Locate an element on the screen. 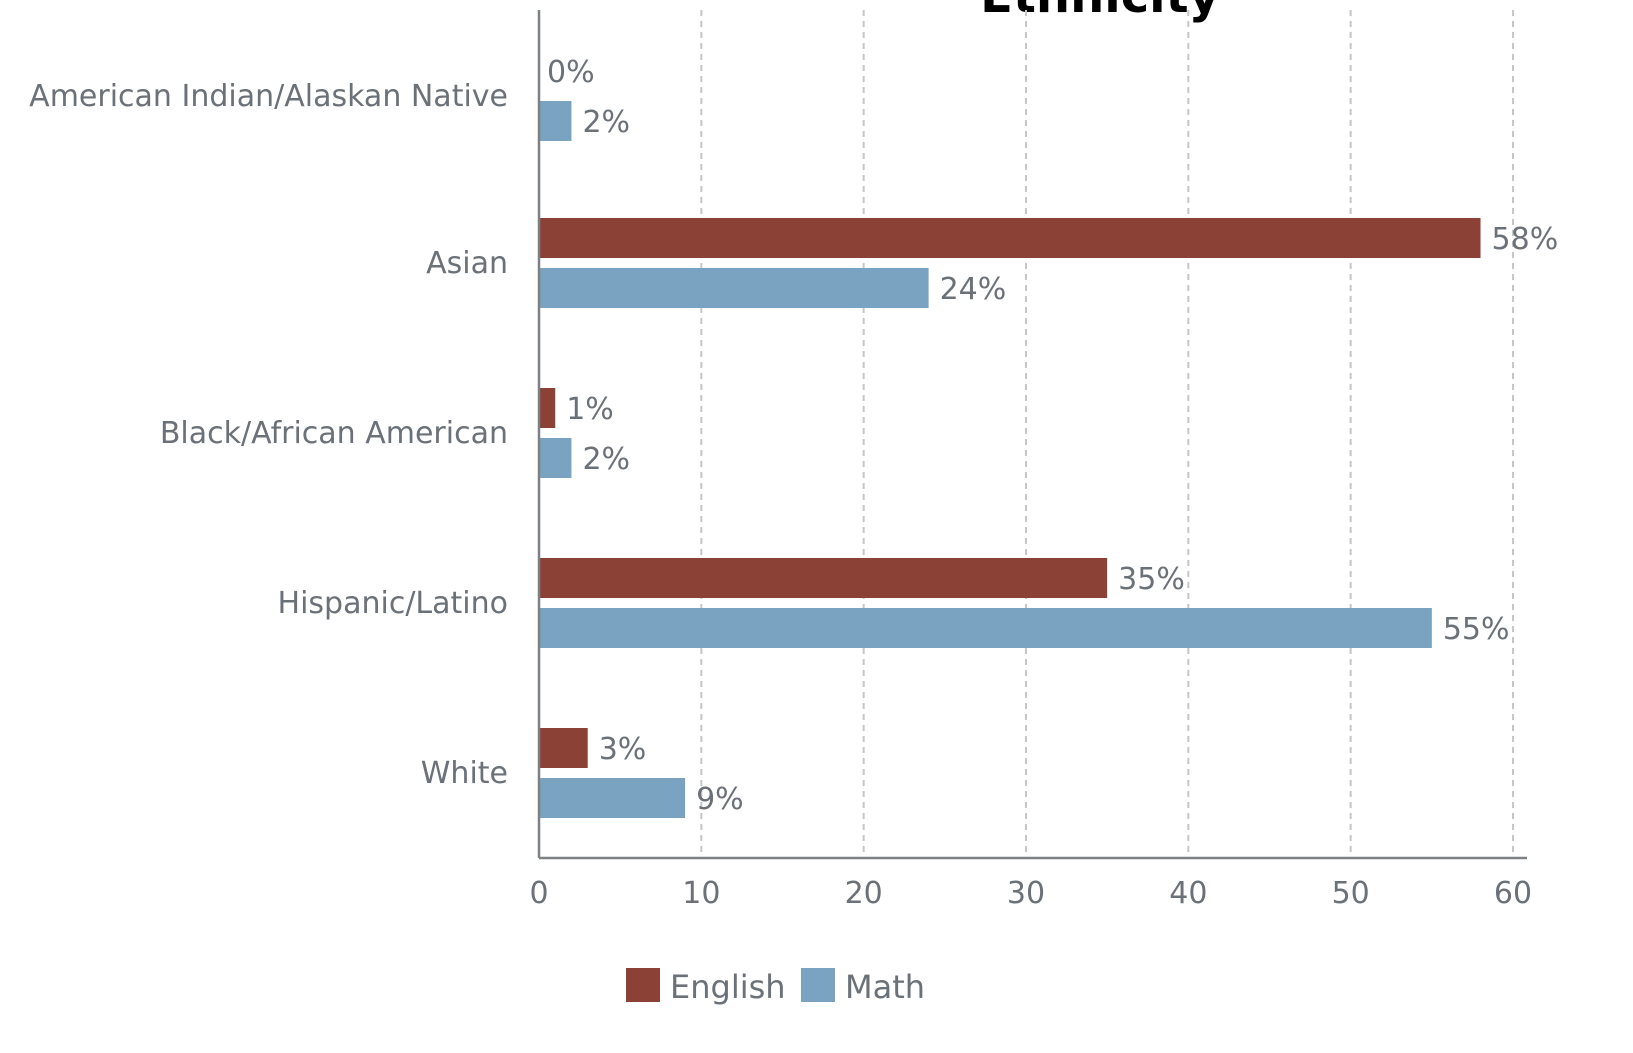  x-tick-label: 10 is located at coordinates (701, 893).